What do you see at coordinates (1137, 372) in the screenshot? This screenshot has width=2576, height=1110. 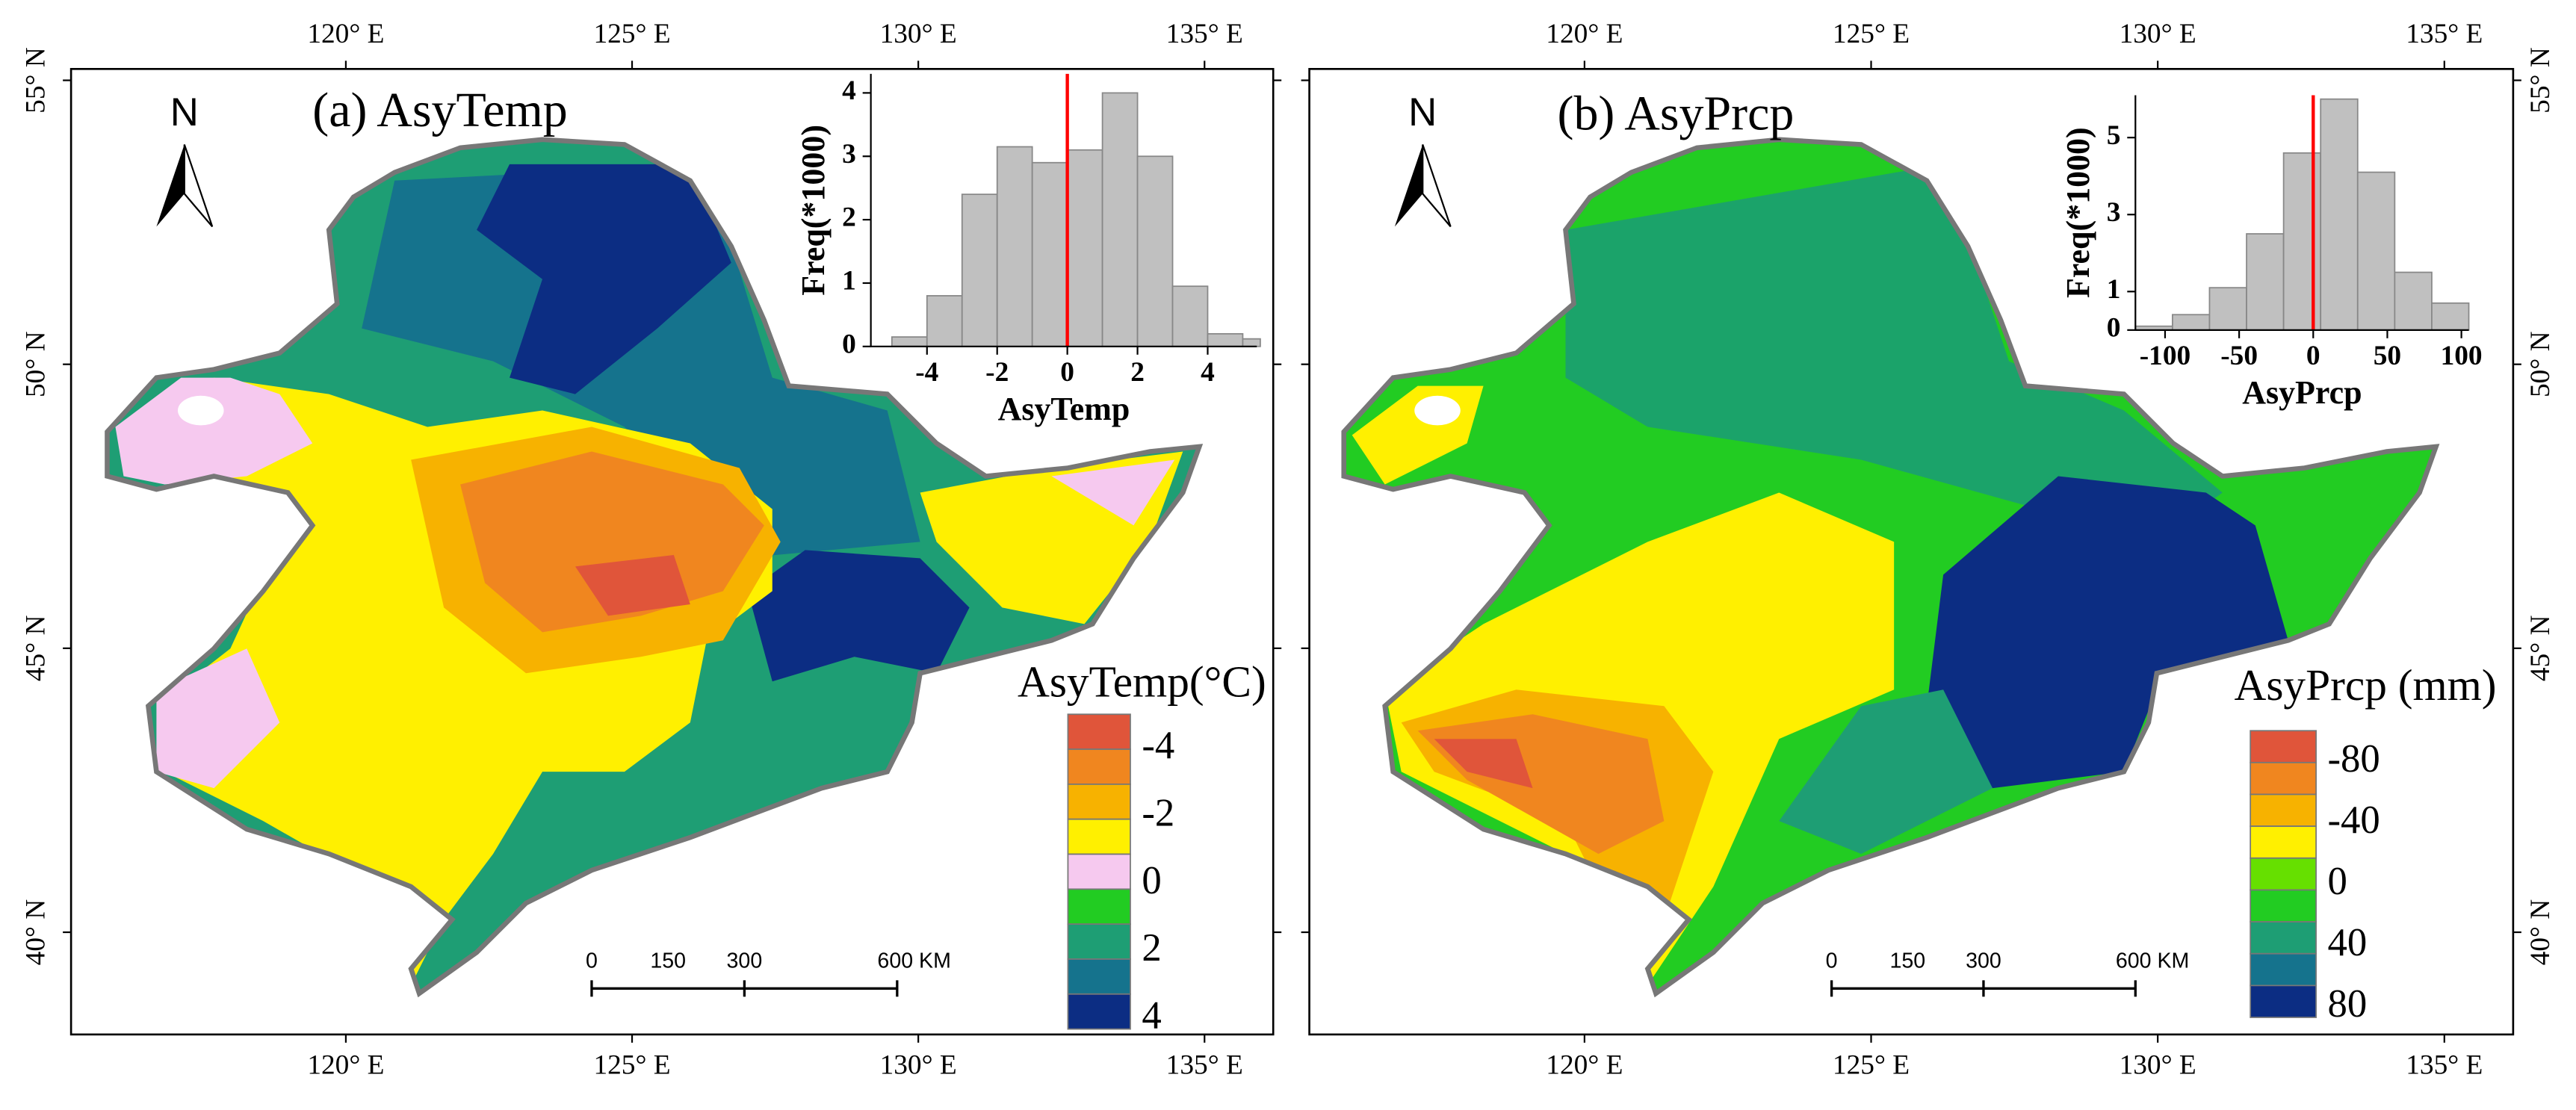 I see `x-tick-label: 2` at bounding box center [1137, 372].